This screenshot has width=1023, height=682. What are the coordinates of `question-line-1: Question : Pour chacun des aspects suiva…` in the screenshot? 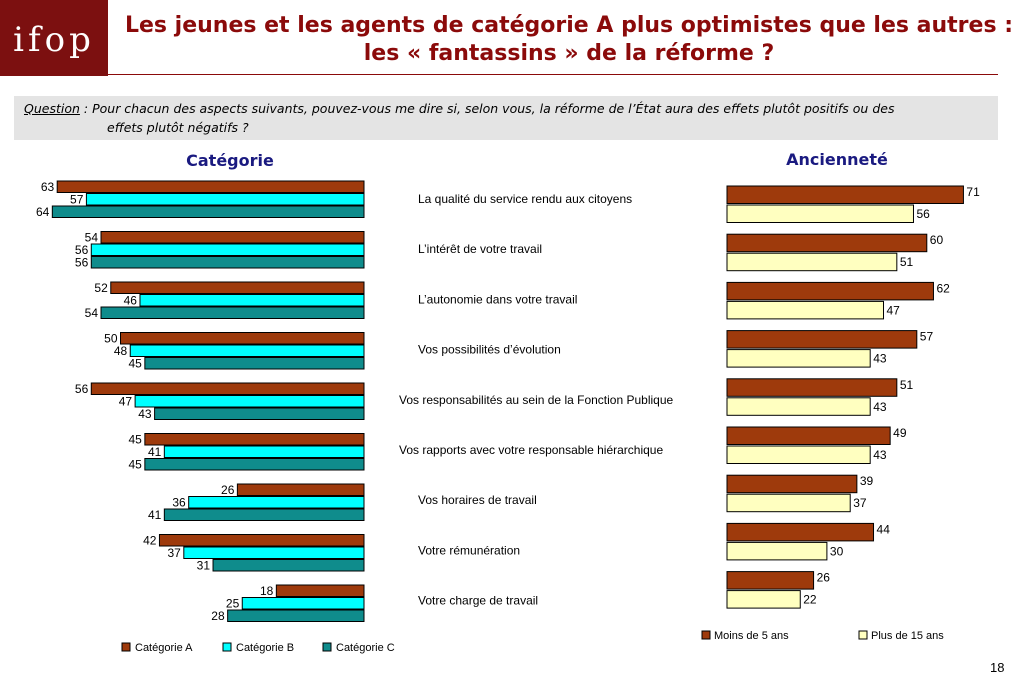 It's located at (459, 108).